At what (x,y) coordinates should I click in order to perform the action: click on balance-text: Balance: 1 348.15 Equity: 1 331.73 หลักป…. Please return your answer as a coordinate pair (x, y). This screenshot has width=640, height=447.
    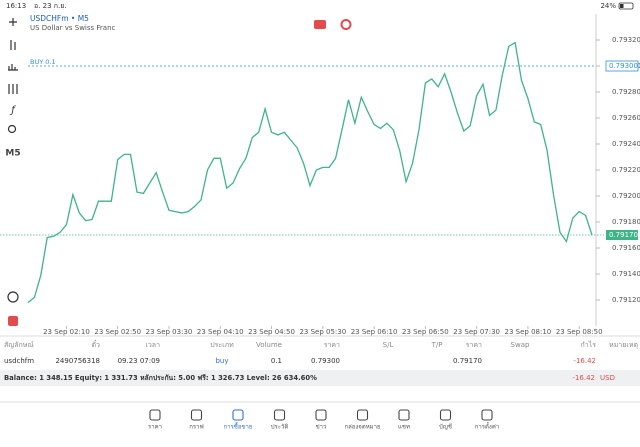
    Looking at the image, I should click on (160, 378).